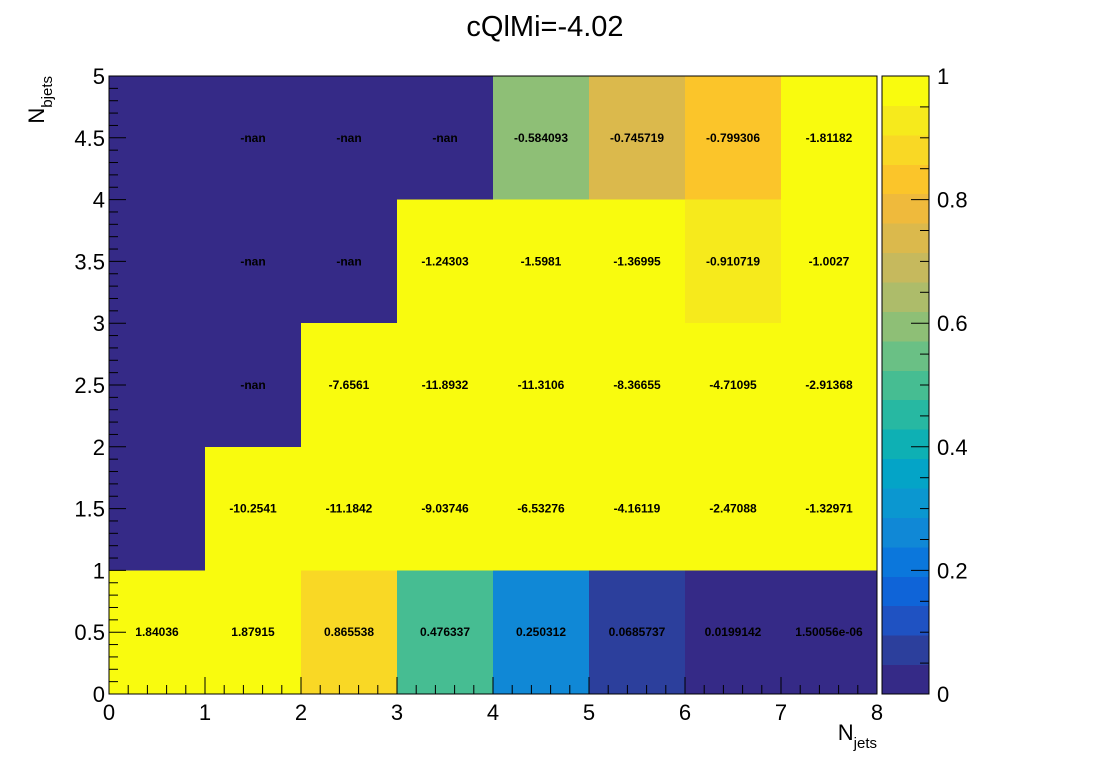 This screenshot has height=772, width=1096. I want to click on cell-value-label: -1.81182, so click(829, 138).